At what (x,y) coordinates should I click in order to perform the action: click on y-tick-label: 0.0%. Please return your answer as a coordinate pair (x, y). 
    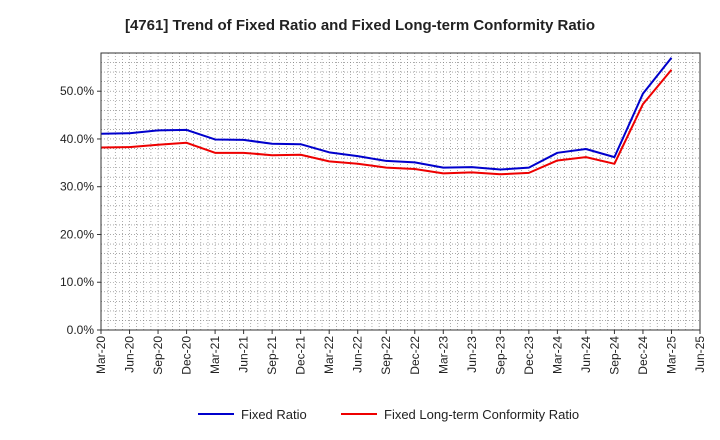
    Looking at the image, I should click on (81, 330).